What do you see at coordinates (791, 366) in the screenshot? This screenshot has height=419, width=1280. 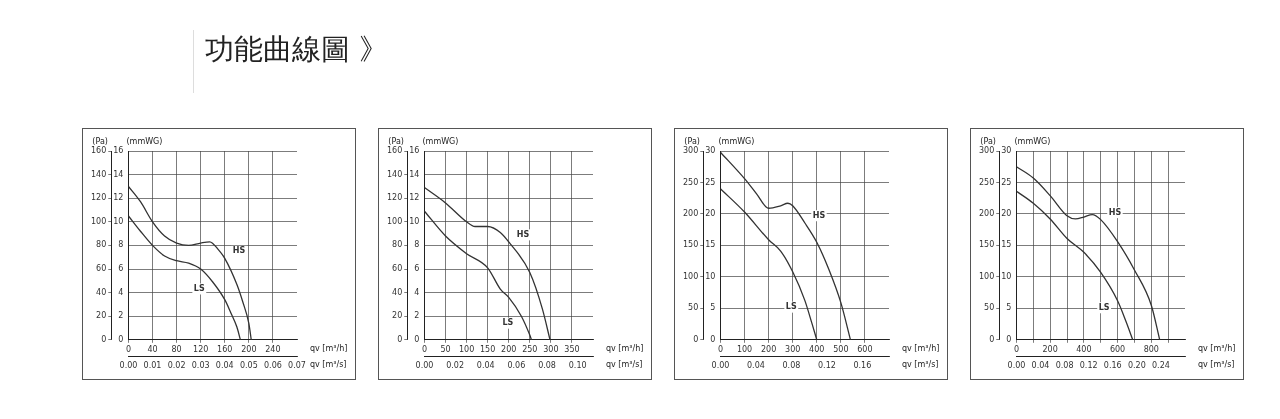 I see `x2-tick-label: 0.08` at bounding box center [791, 366].